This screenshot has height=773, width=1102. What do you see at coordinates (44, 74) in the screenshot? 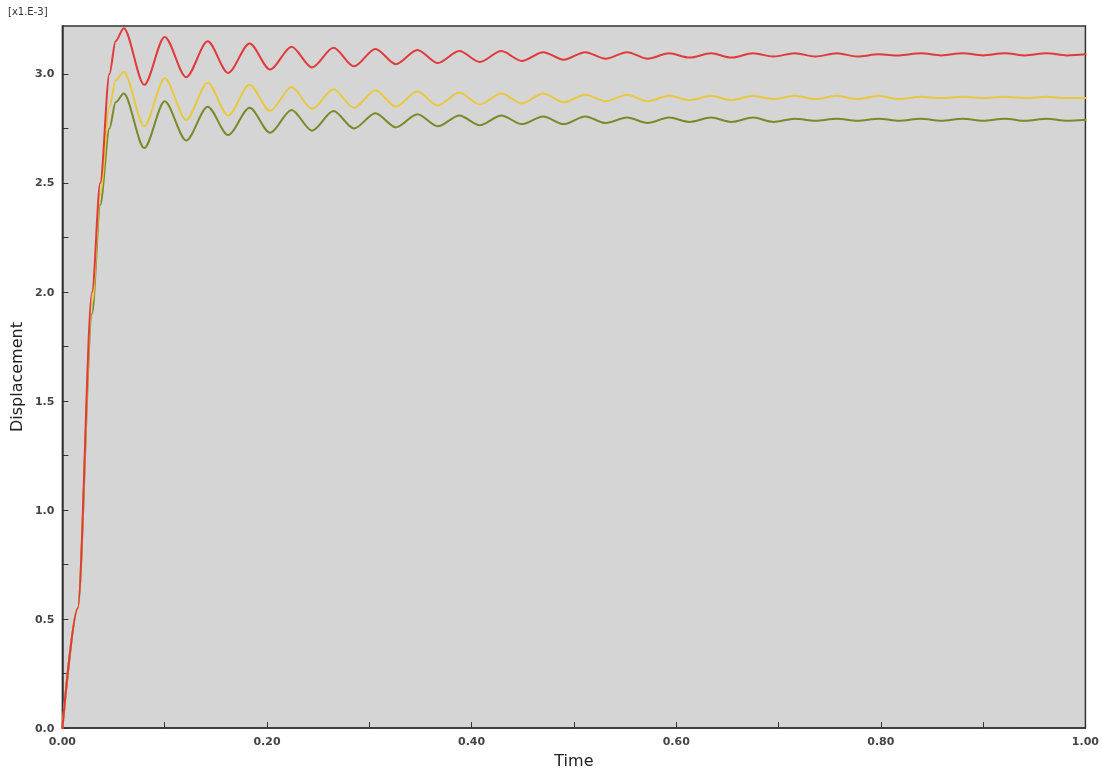
I see `y-tick-label: 3.0` at bounding box center [44, 74].